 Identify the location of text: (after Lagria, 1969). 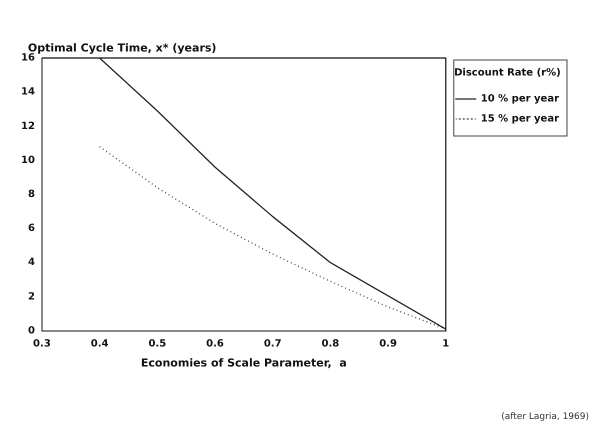
(545, 417).